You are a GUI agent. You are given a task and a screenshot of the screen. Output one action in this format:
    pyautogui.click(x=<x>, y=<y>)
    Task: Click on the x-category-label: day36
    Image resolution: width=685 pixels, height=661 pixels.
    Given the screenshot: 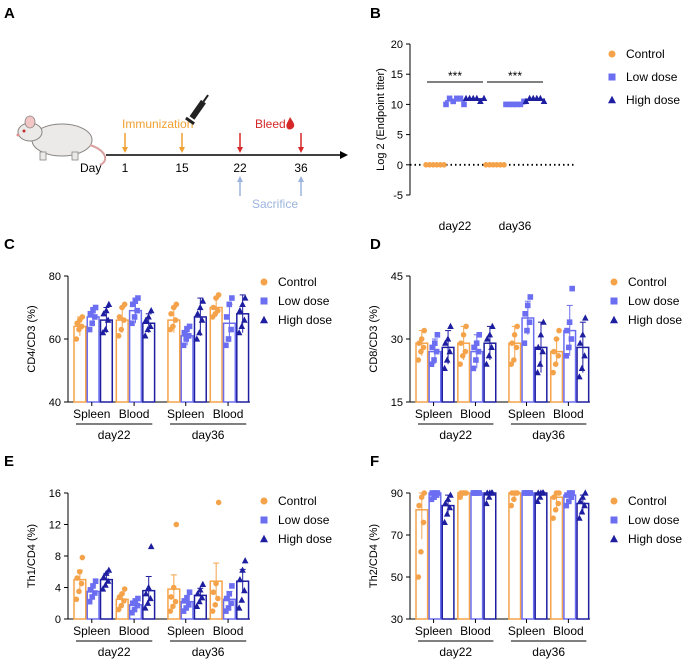 What is the action you would take?
    pyautogui.click(x=515, y=226)
    